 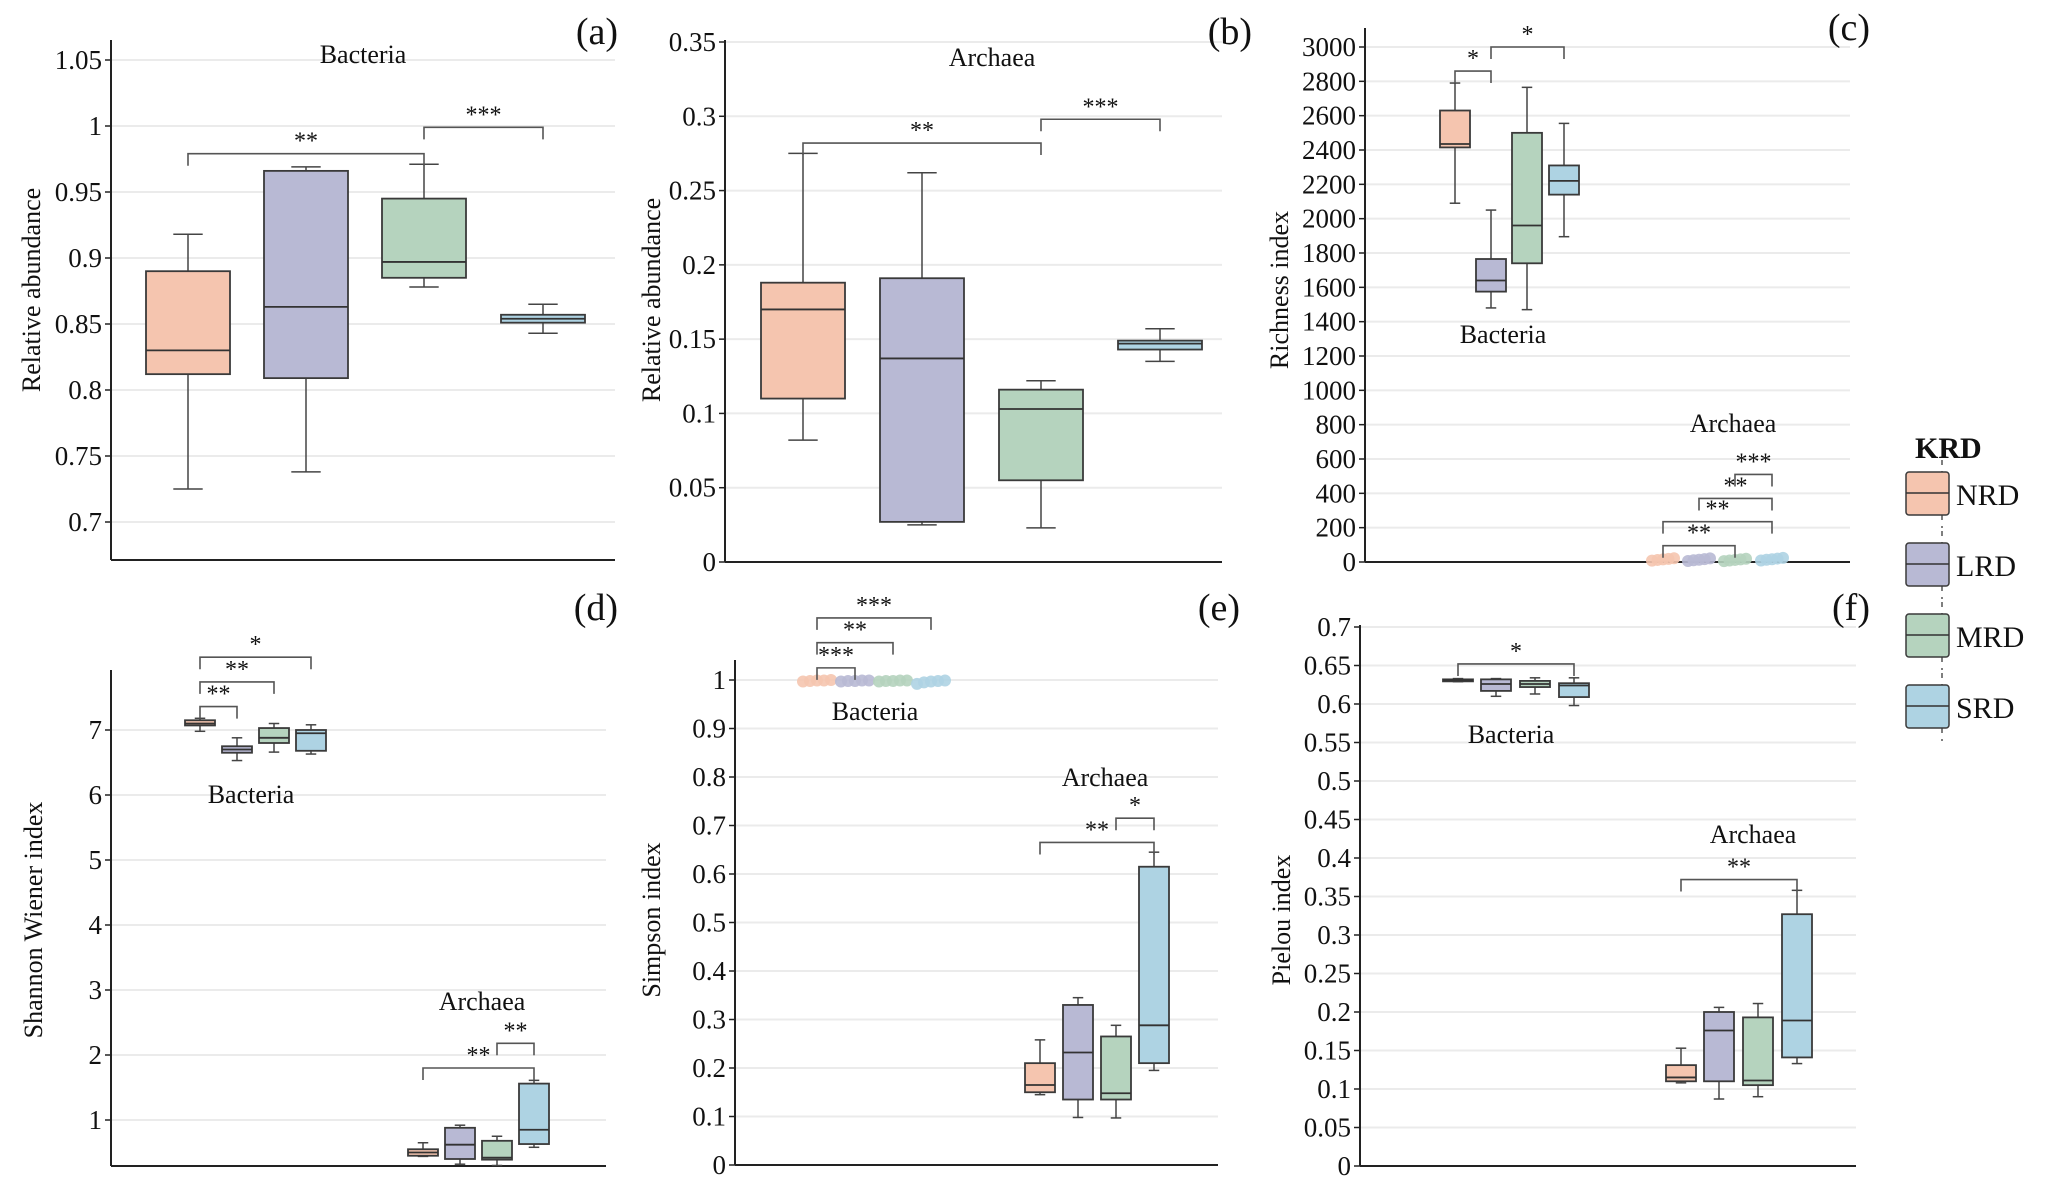 What do you see at coordinates (1964, 600) in the screenshot?
I see `legend-items: NRD LRD MRD SRD` at bounding box center [1964, 600].